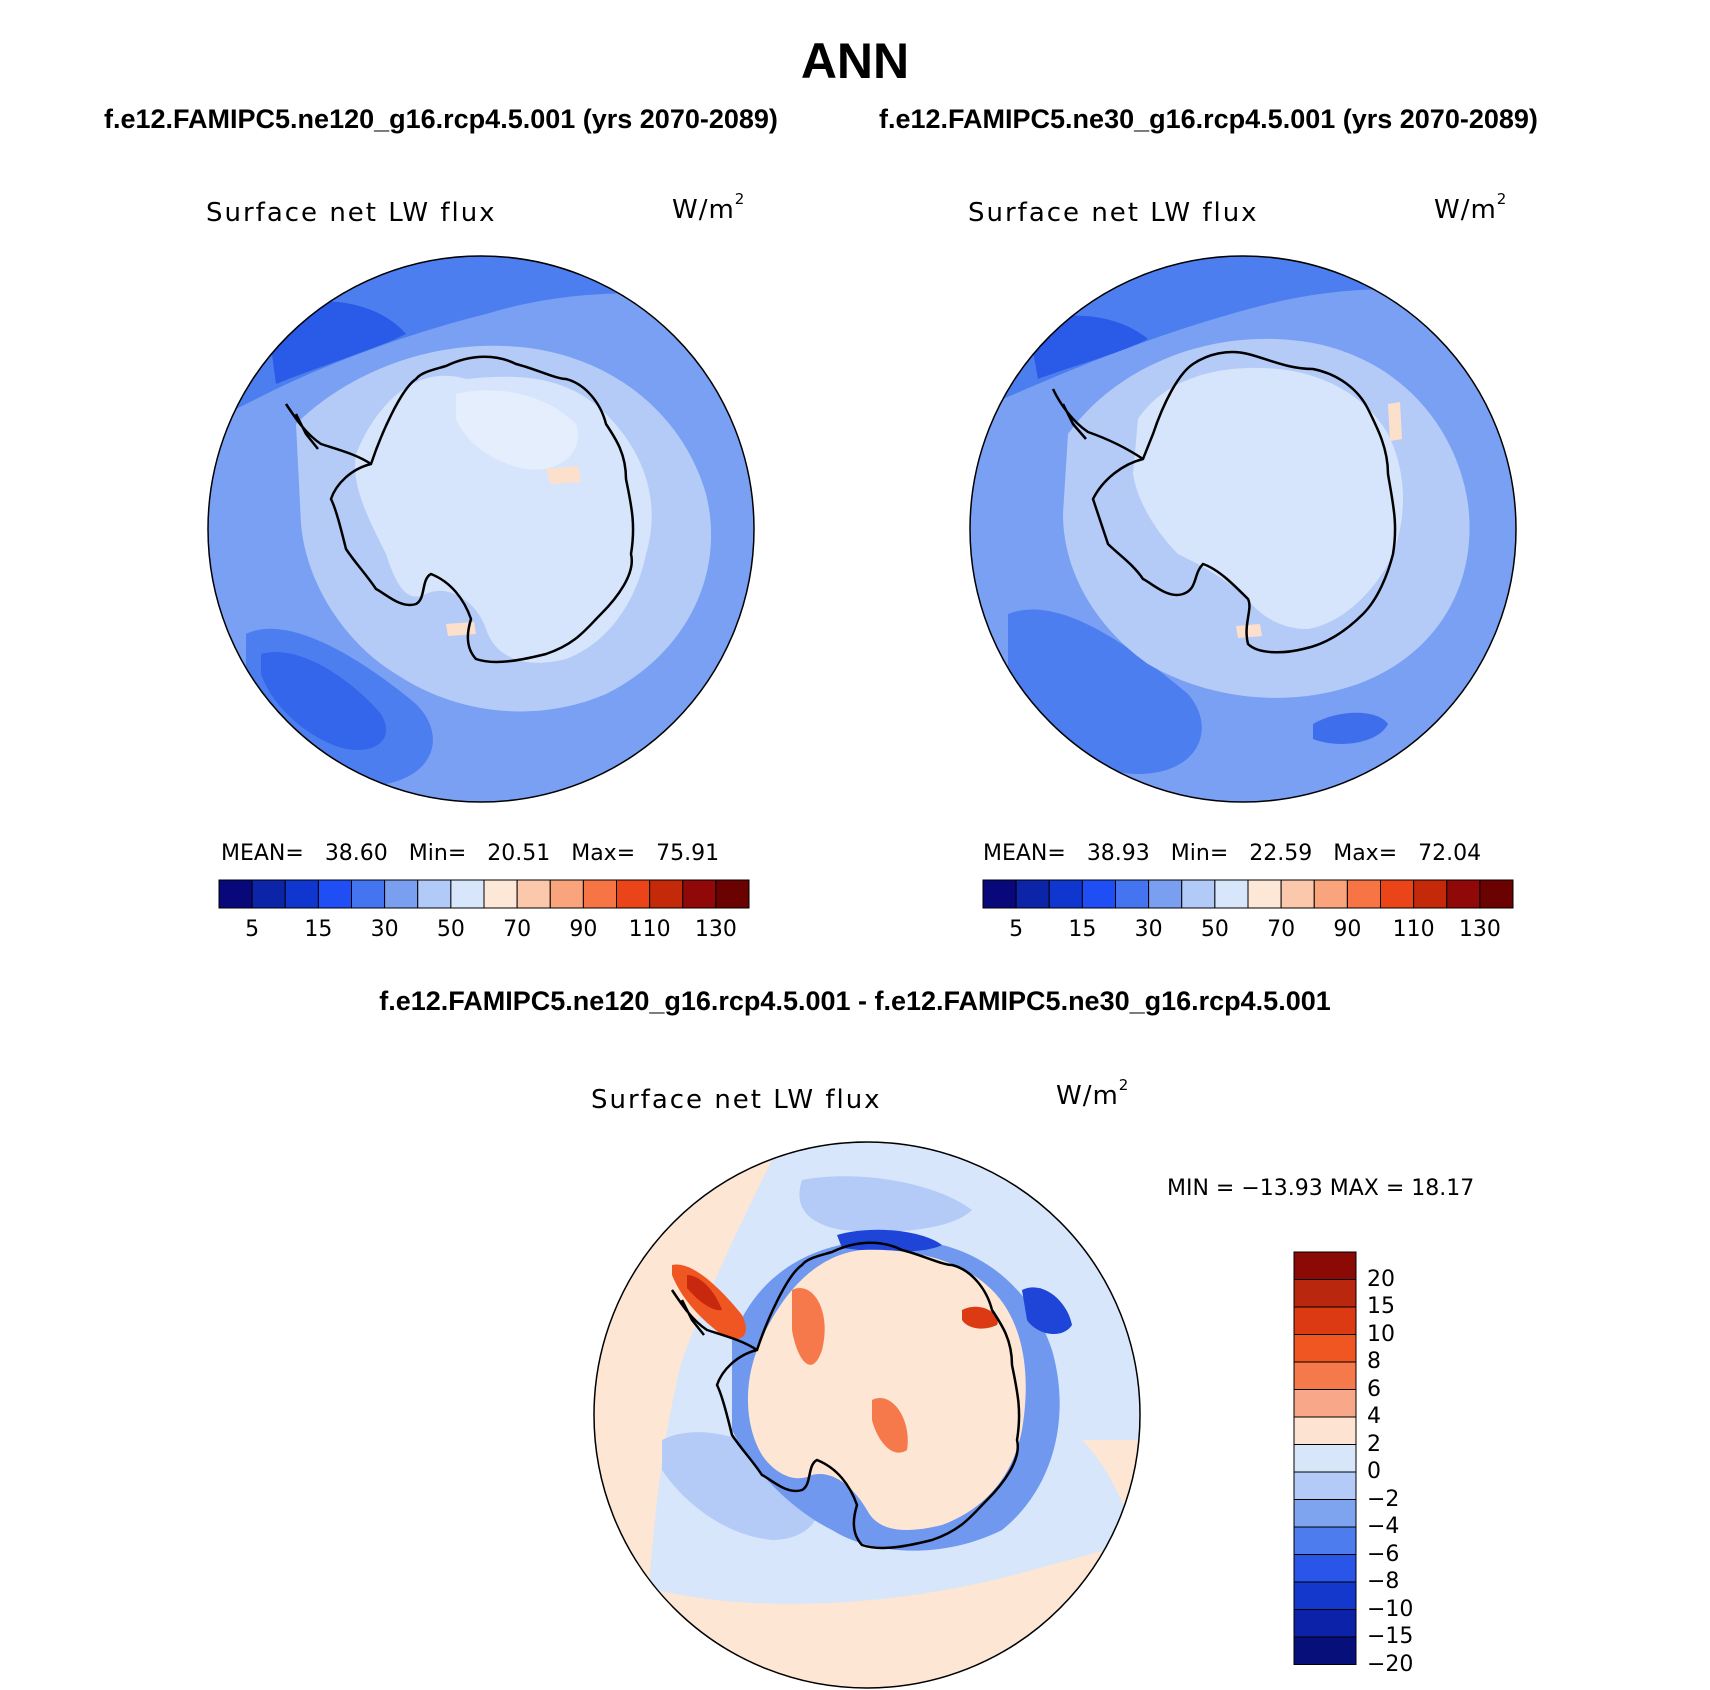  I want to click on colorbar-tick-label: 10, so click(1381, 1334).